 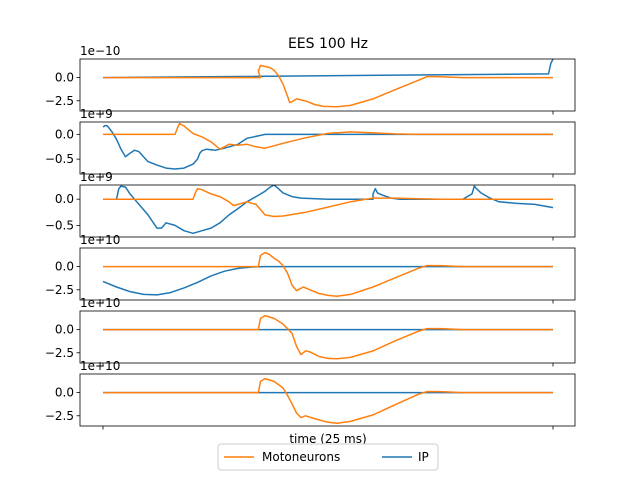 I want to click on panel-4: 1e+10 0.0 −2.5, so click(x=310, y=268).